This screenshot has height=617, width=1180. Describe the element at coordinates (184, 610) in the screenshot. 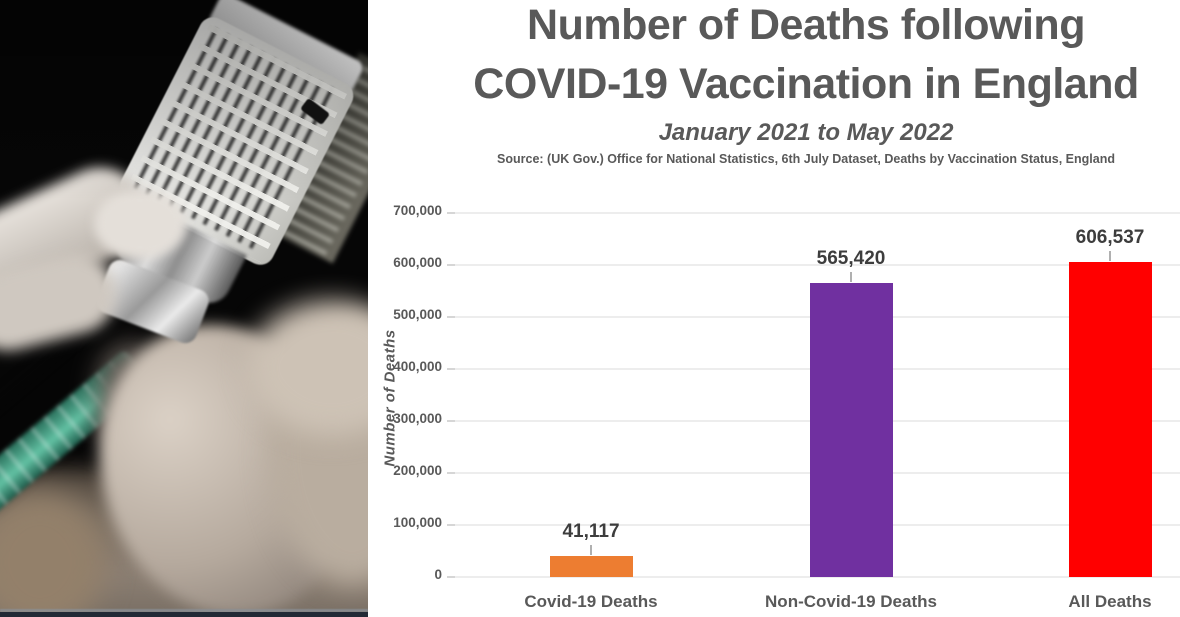

I see `photo-bottom-gray-line` at that location.